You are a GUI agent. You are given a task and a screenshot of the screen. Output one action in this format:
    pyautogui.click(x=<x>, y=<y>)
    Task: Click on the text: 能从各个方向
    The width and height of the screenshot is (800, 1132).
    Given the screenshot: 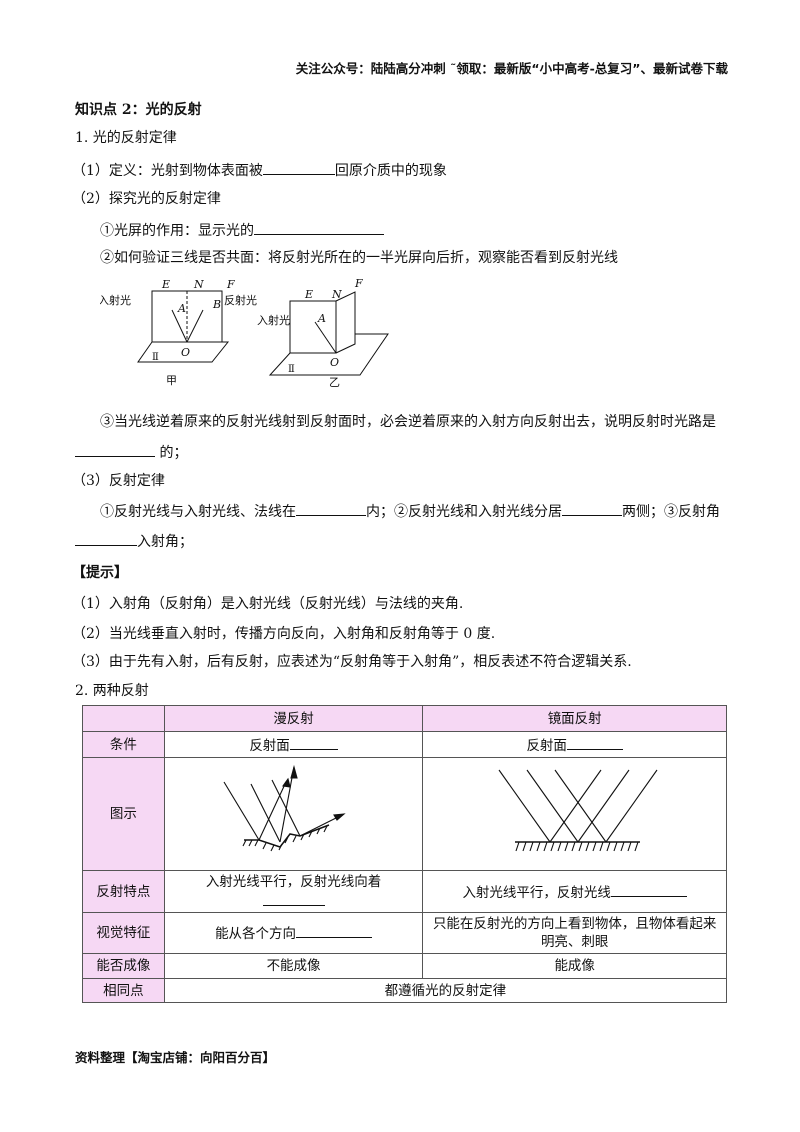 What is the action you would take?
    pyautogui.click(x=256, y=934)
    